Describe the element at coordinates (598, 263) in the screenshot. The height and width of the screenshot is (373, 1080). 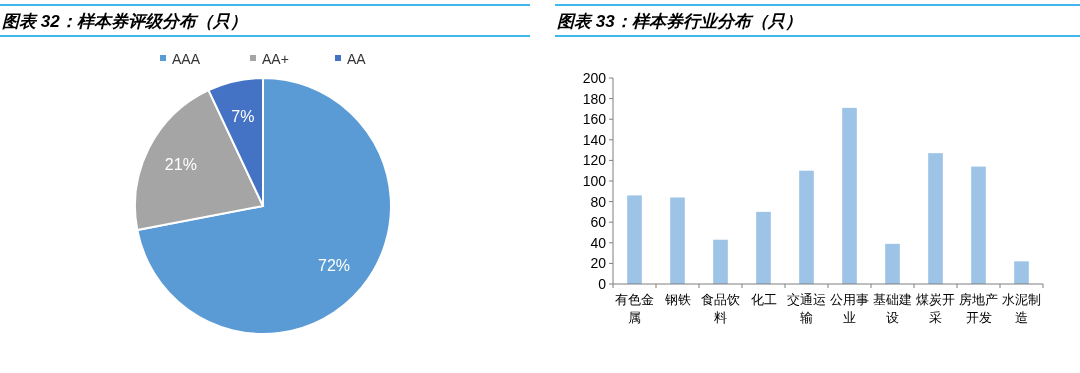
I see `y-tick-label: 20` at that location.